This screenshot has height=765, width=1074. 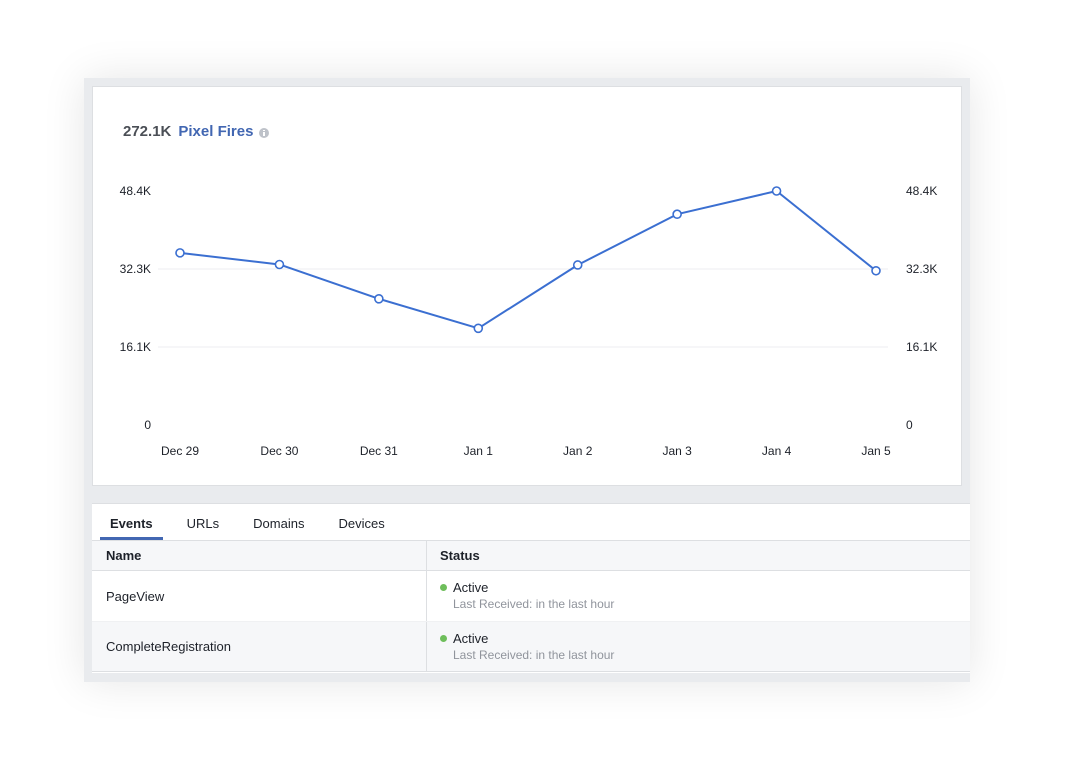 What do you see at coordinates (135, 191) in the screenshot?
I see `y-tick-label-left: 48.4K` at bounding box center [135, 191].